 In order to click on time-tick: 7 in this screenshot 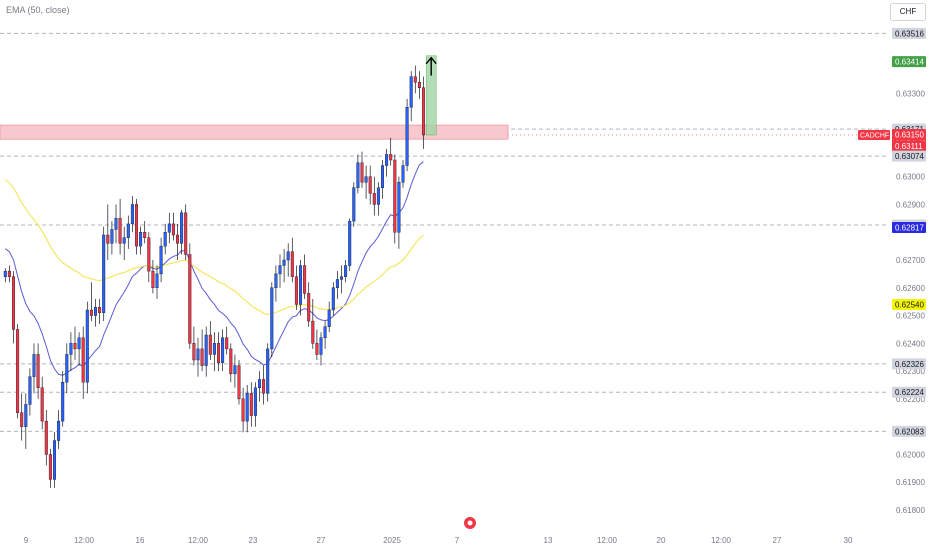, I will do `click(457, 540)`.